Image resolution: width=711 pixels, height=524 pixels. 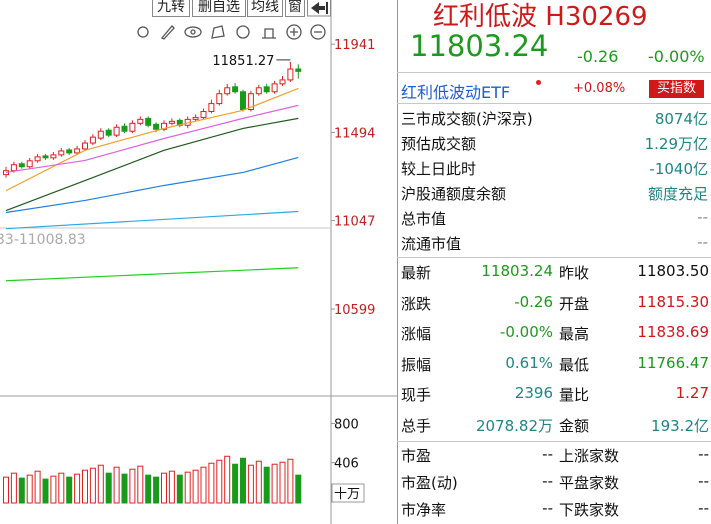 What do you see at coordinates (354, 133) in the screenshot?
I see `y-tick-label: 11494` at bounding box center [354, 133].